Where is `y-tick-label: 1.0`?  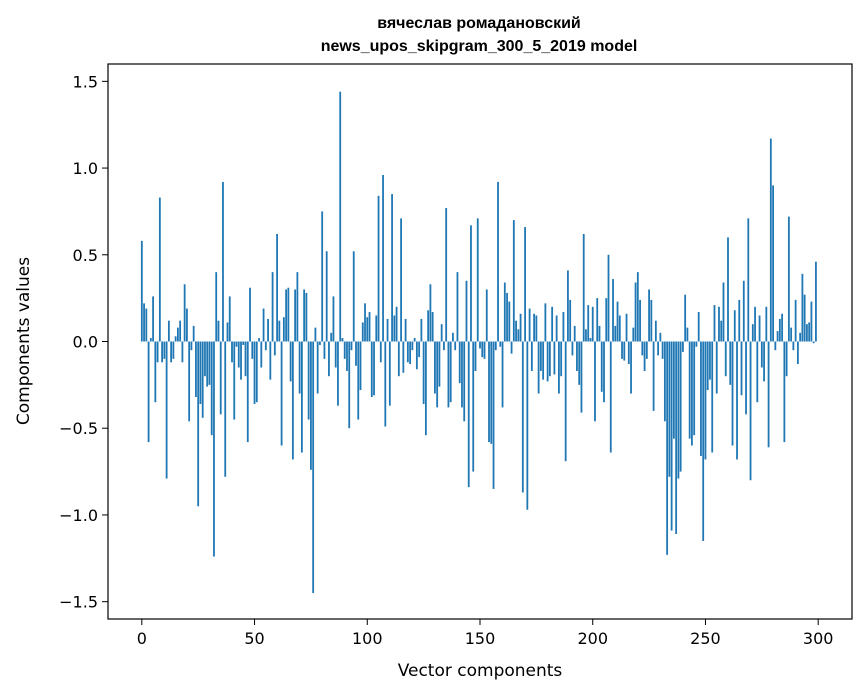
y-tick-label: 1.0 is located at coordinates (85, 168).